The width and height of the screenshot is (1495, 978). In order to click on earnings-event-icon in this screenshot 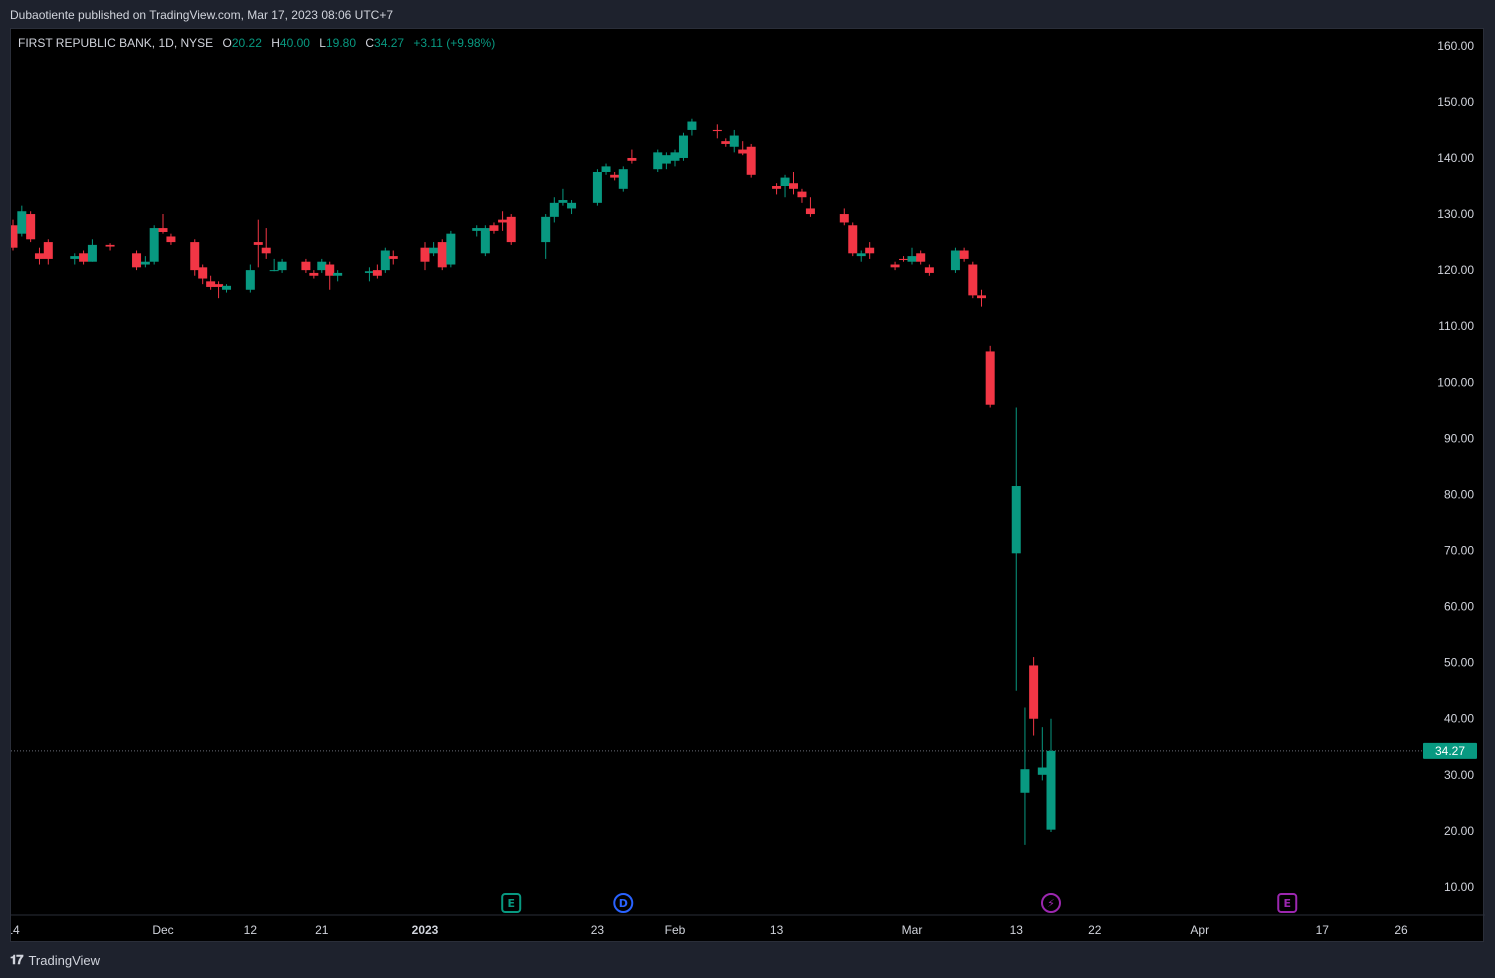, I will do `click(511, 903)`.